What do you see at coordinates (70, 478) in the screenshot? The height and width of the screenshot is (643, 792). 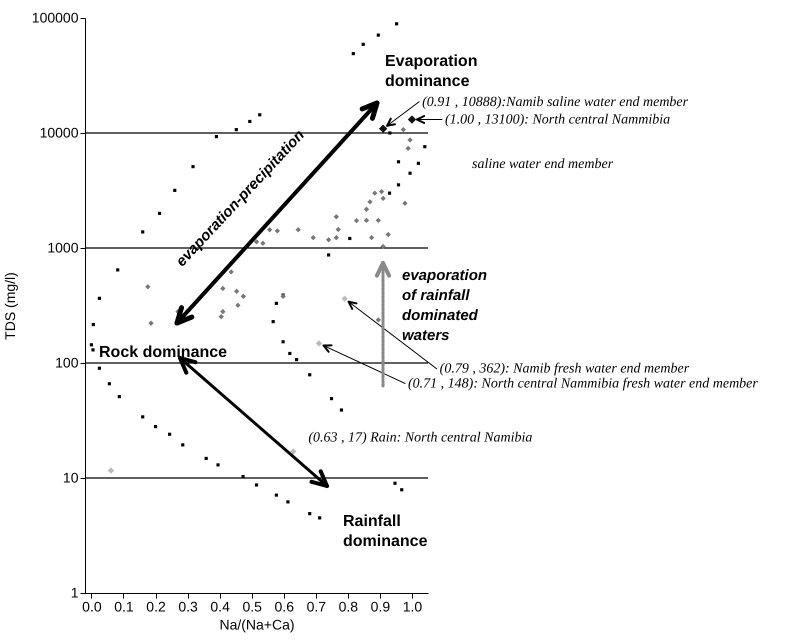 I see `y-tick-label: 10` at bounding box center [70, 478].